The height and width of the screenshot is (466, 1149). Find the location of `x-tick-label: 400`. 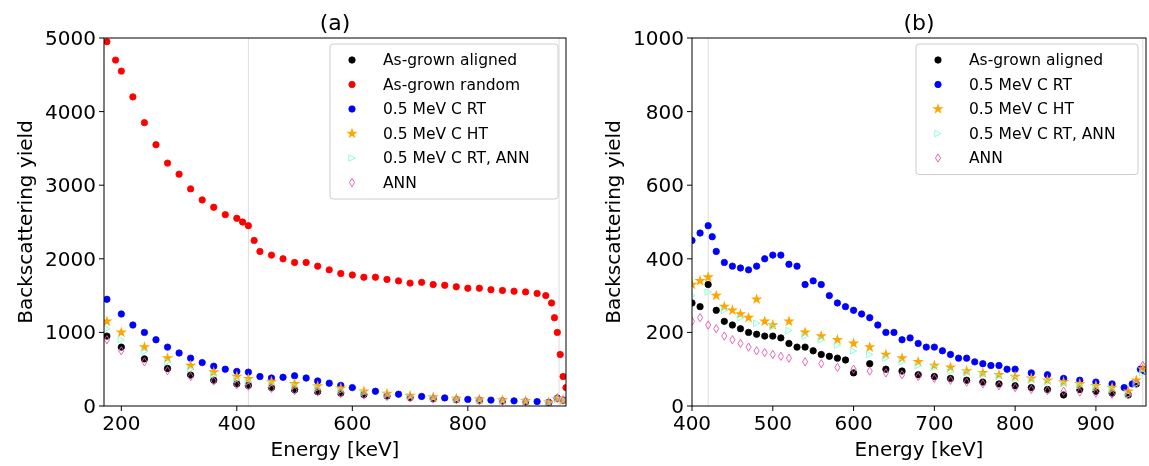

x-tick-label: 400 is located at coordinates (236, 423).